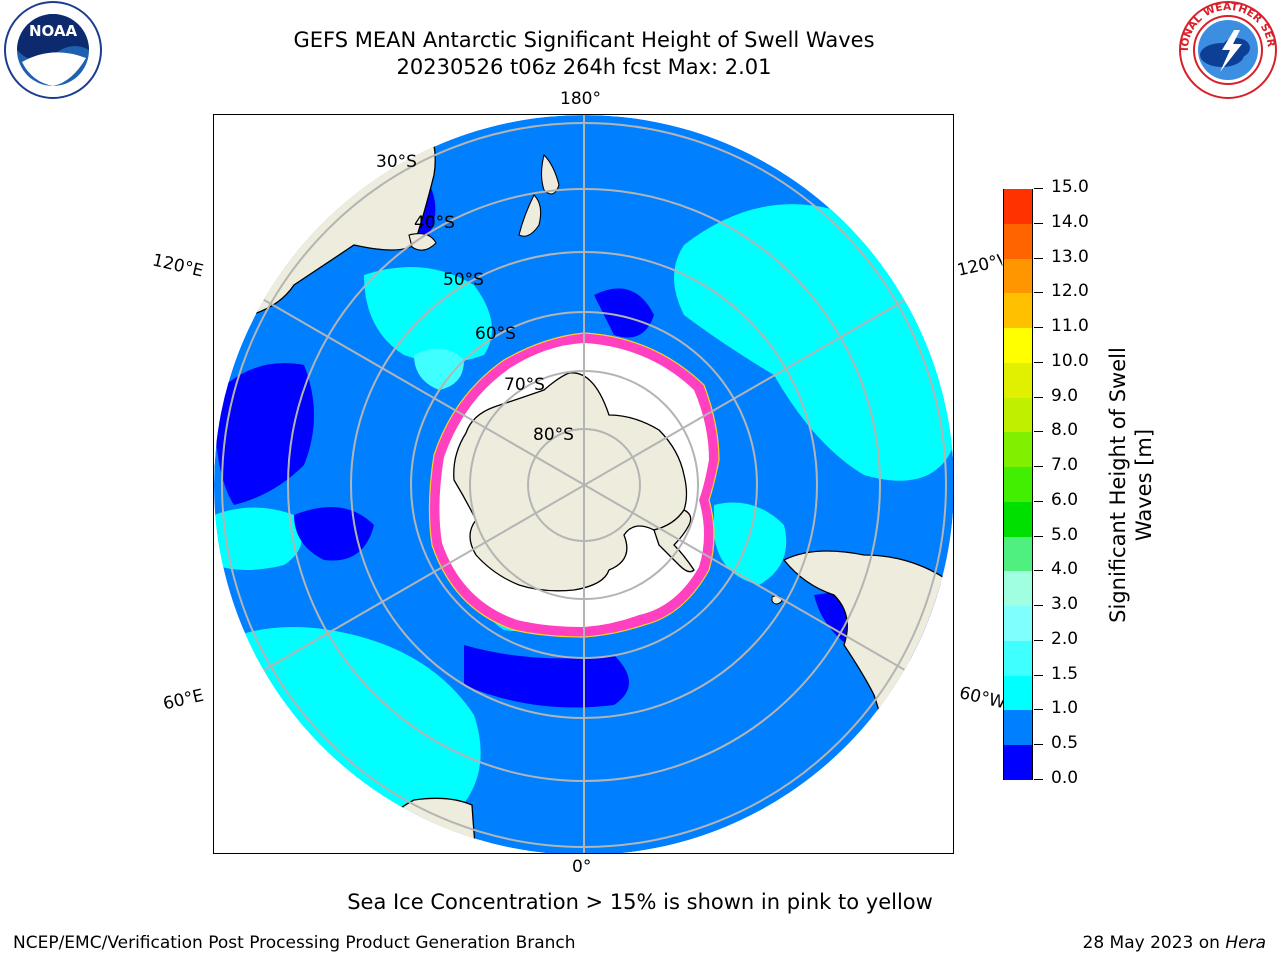  I want to click on colorbar-tick-label: 14.0, so click(1070, 221).